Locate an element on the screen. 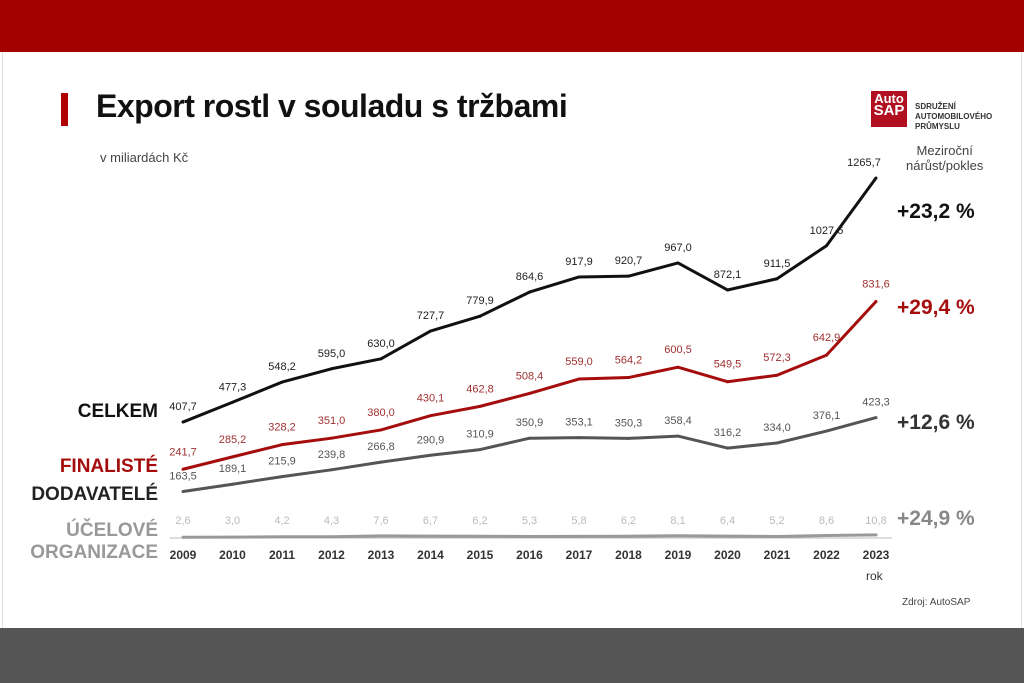  data-label: 8,6 is located at coordinates (826, 521).